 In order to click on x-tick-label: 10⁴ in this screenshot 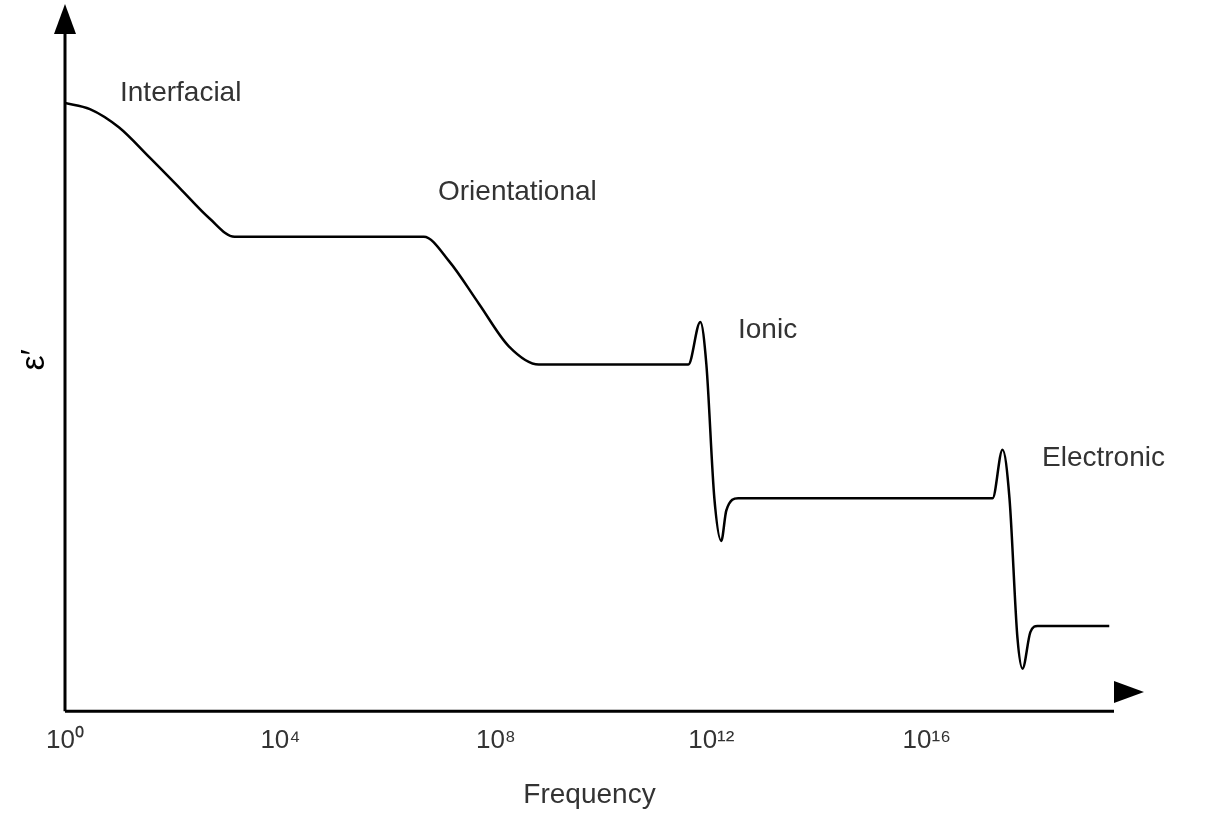, I will do `click(280, 738)`.